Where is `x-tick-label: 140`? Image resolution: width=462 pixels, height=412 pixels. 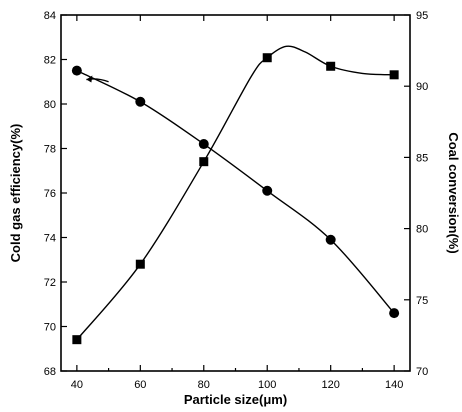
x-tick-label: 140 is located at coordinates (394, 385).